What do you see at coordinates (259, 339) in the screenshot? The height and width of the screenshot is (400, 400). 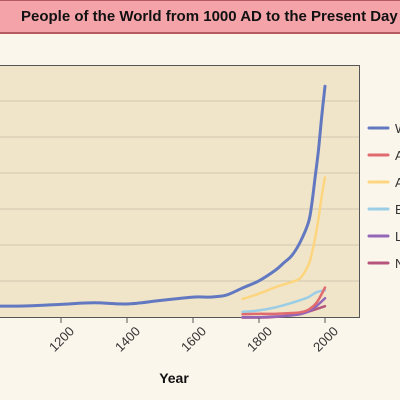 I see `x-tick-label: 1800` at bounding box center [259, 339].